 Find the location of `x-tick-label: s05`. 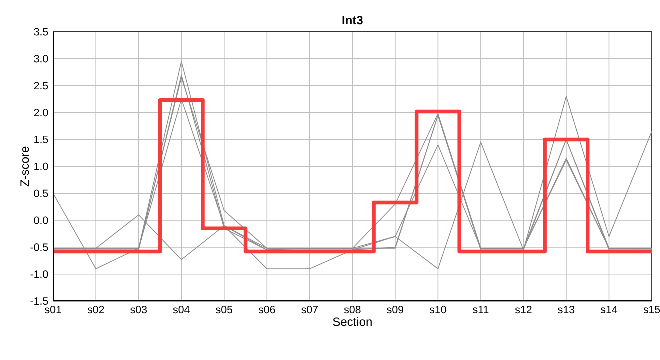

x-tick-label: s05 is located at coordinates (224, 310).